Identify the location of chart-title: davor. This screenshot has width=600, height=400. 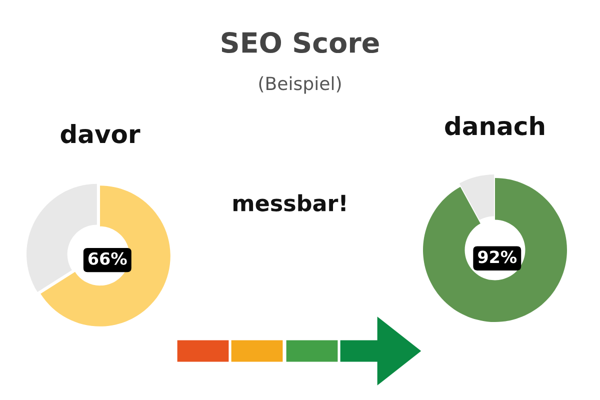
(100, 134).